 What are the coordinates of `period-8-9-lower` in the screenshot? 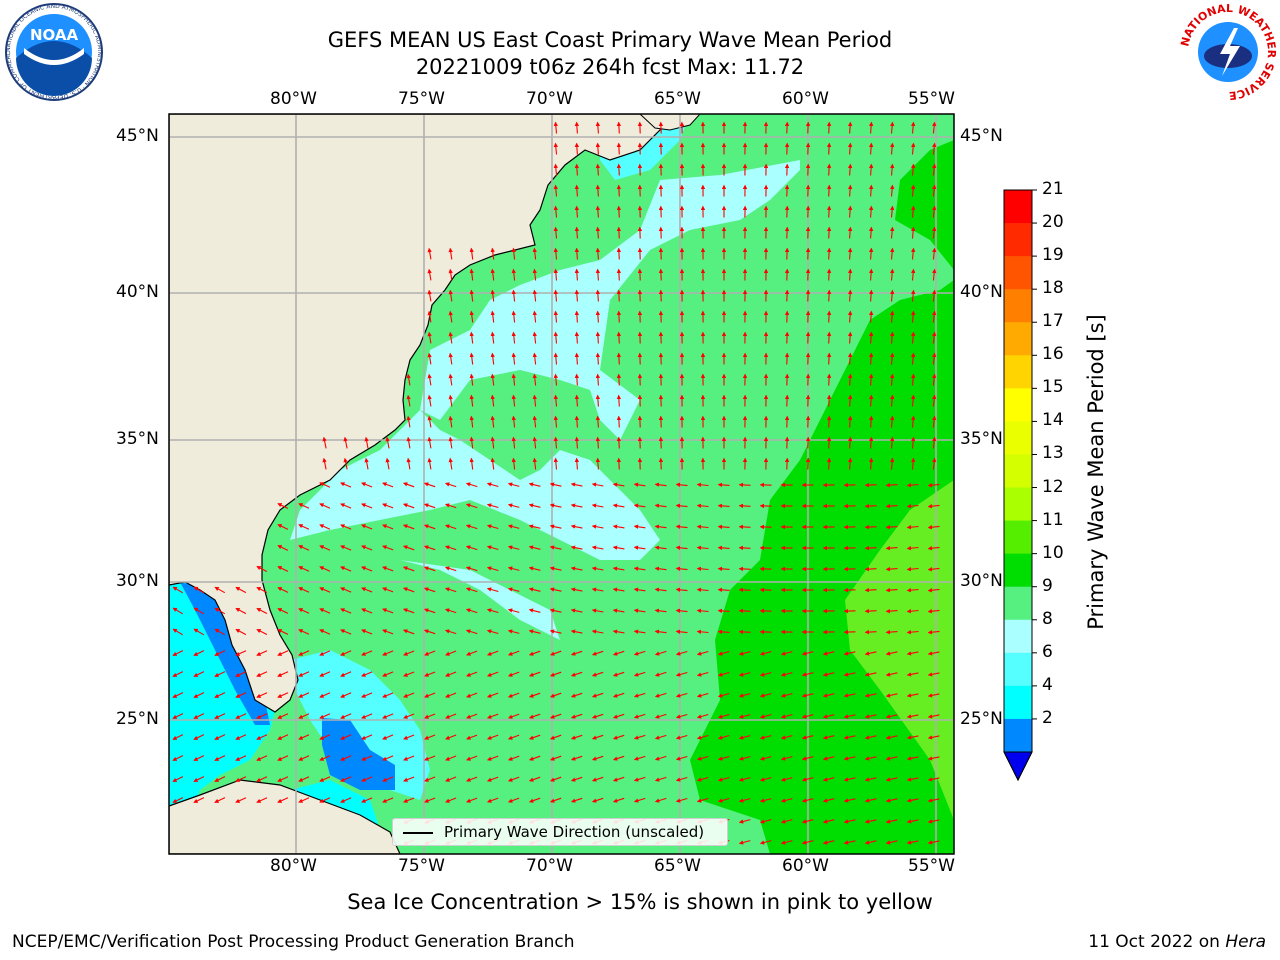 It's located at (480, 600).